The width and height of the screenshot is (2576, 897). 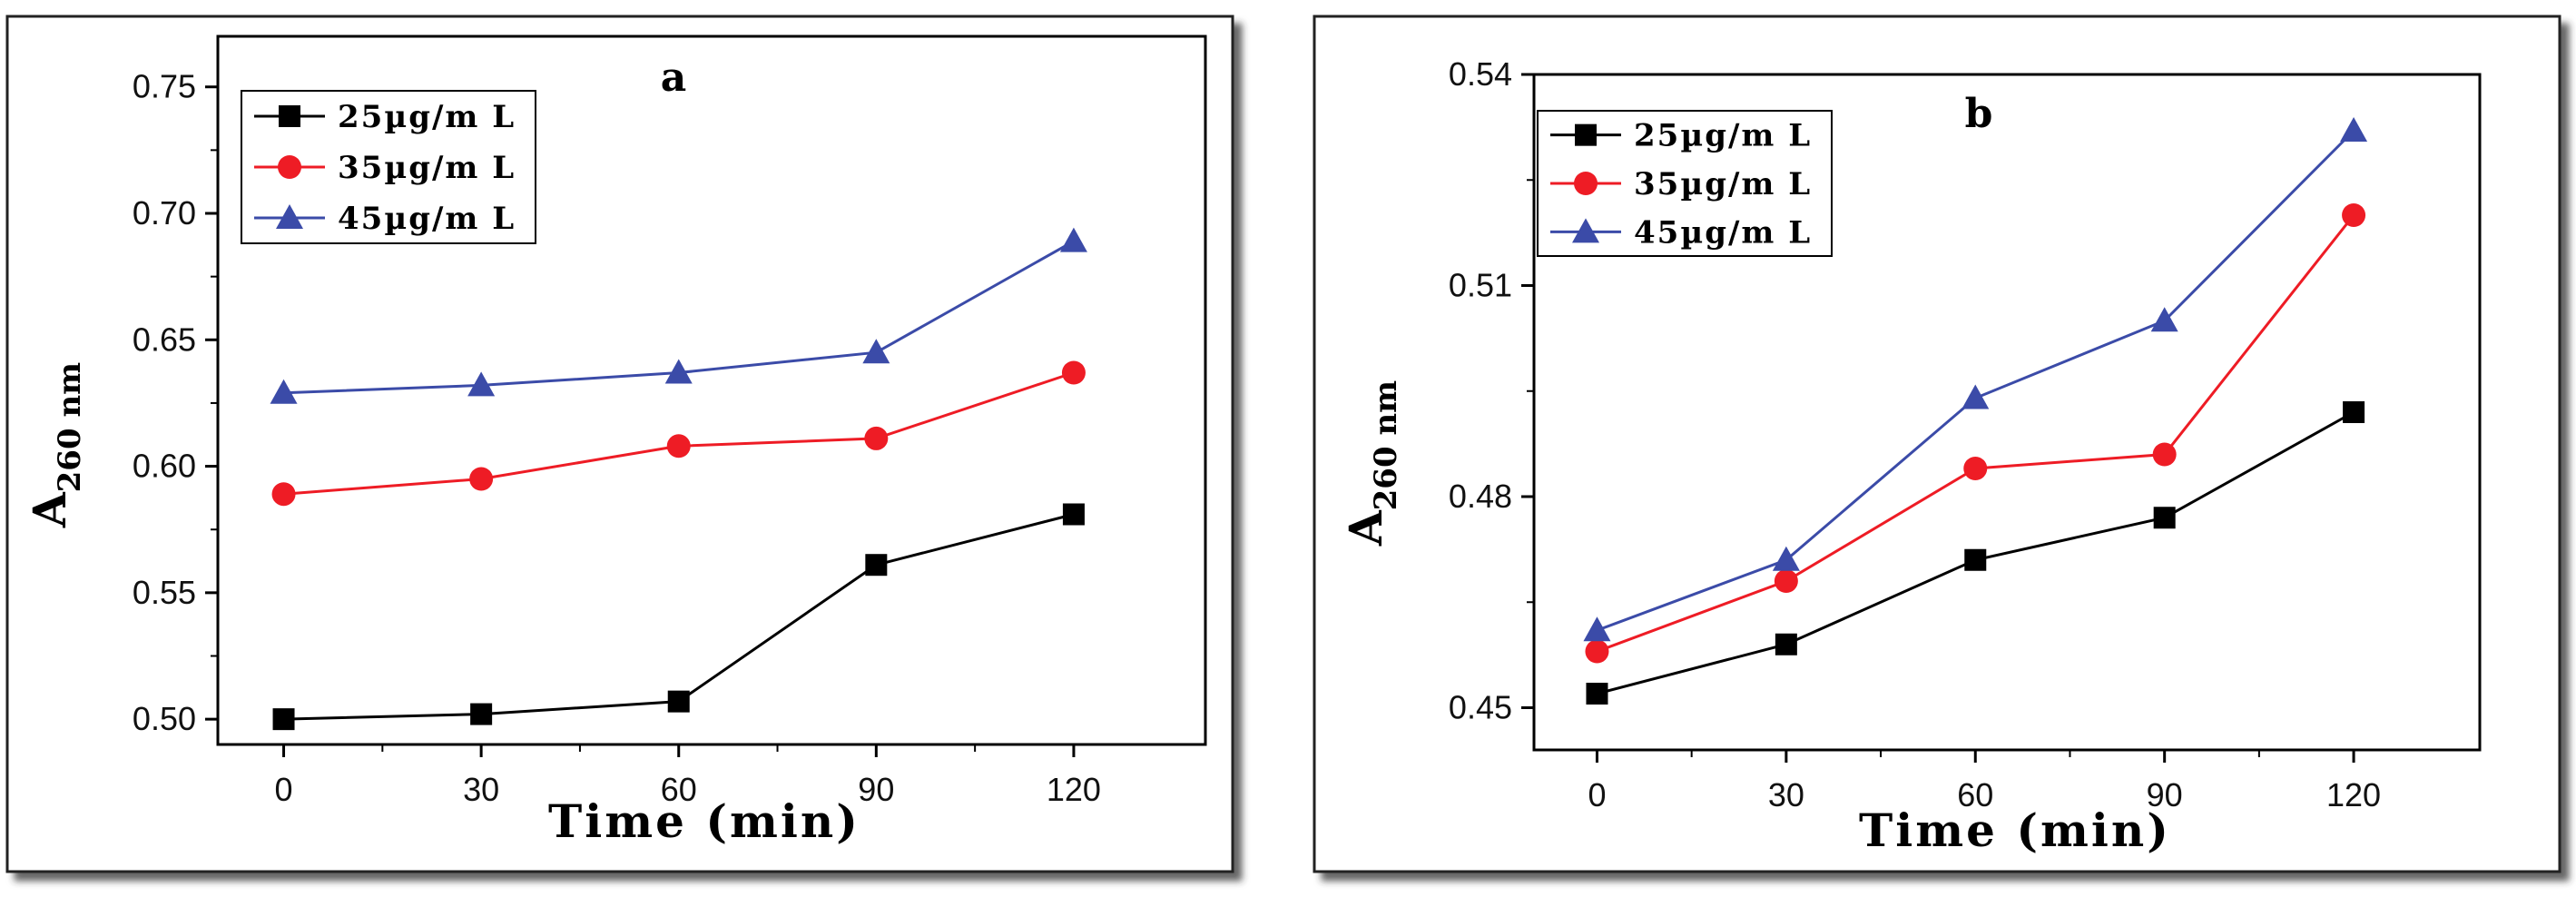 I want to click on chart-b-panel-label: b, so click(x=1979, y=114).